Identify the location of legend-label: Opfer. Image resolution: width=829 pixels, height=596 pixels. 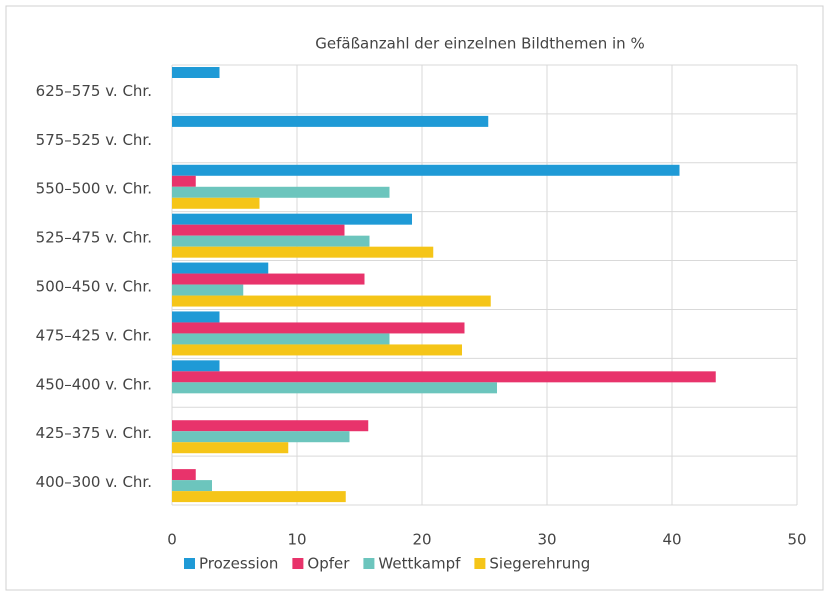
(328, 564).